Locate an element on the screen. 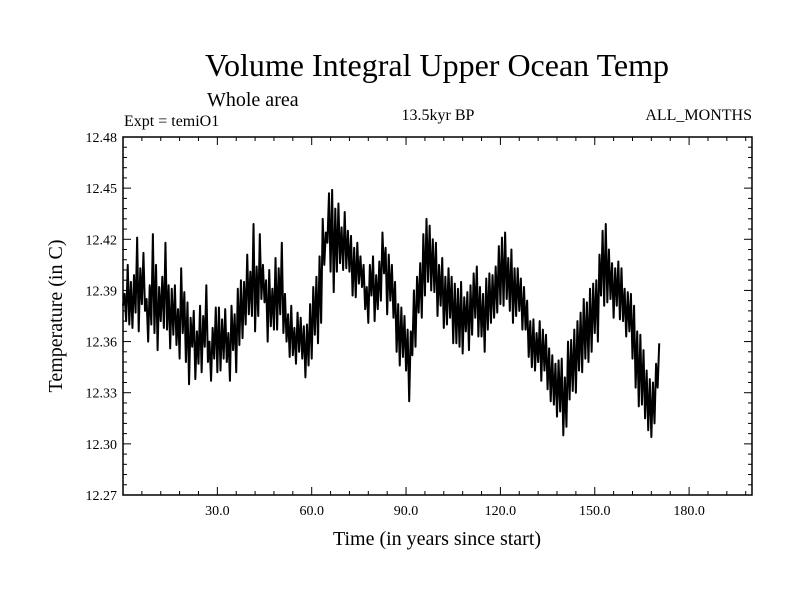 The width and height of the screenshot is (800, 600). x-tick-label: 30.0 is located at coordinates (217, 511).